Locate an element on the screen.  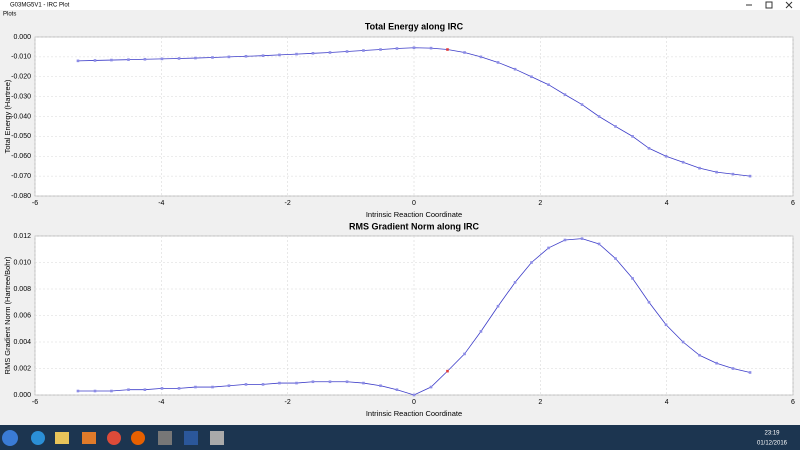
chart-title: RMS Gradient Norm along IRC is located at coordinates (414, 226).